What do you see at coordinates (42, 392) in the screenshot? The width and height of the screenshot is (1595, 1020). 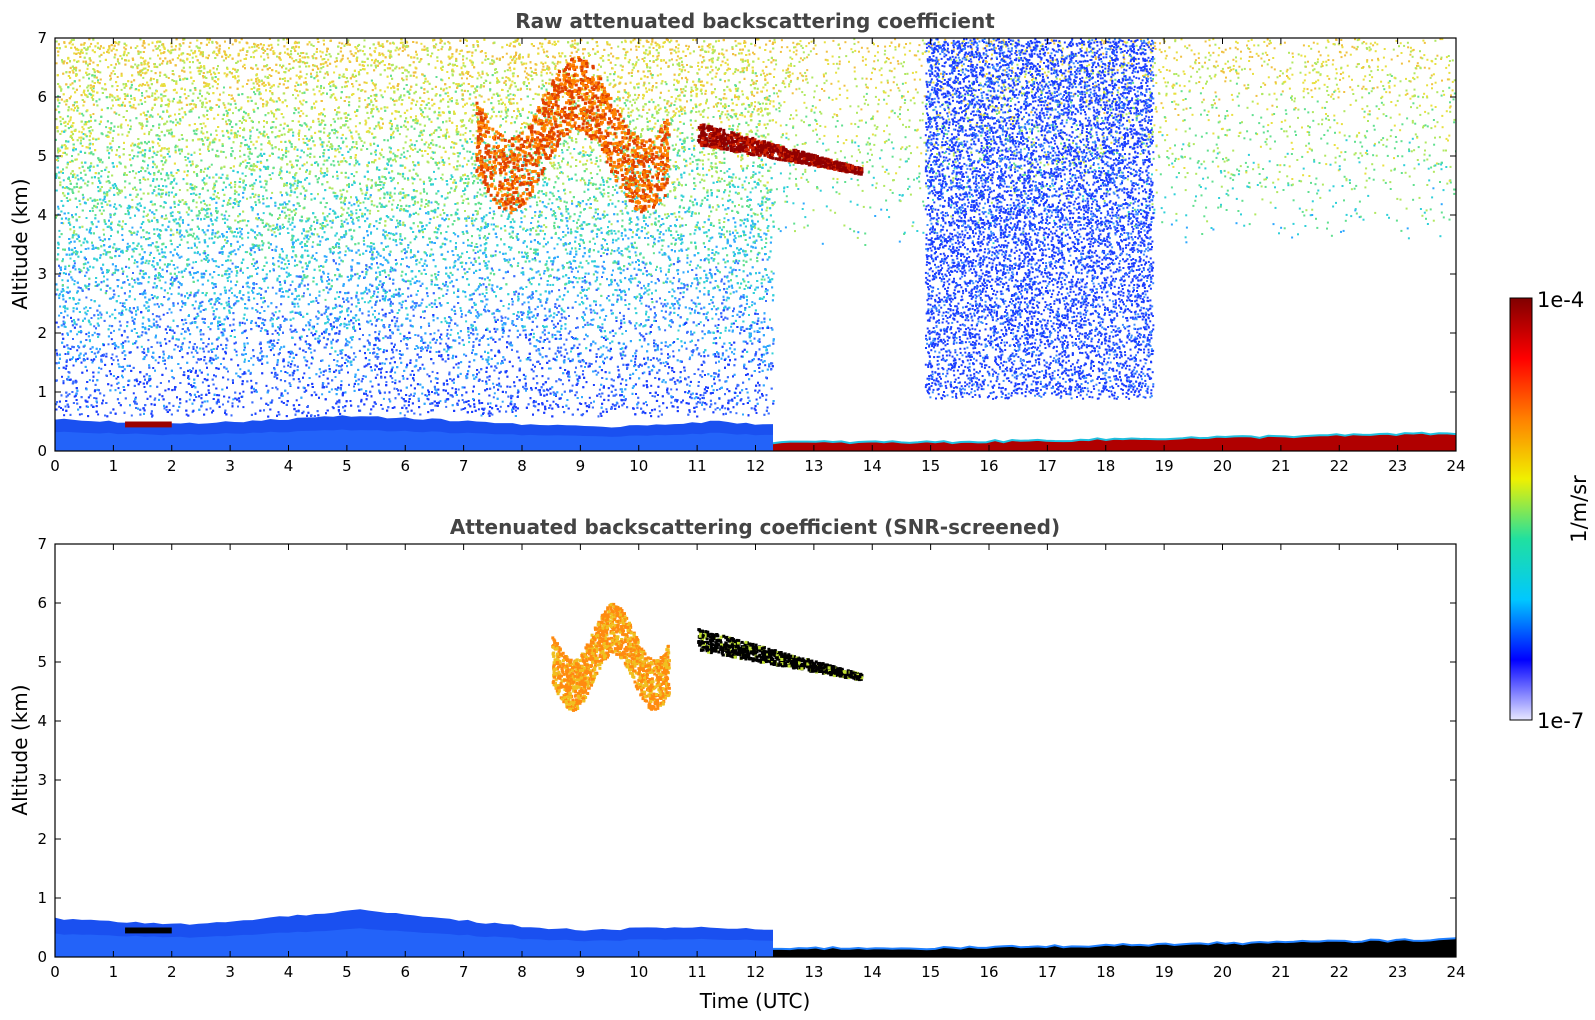 I see `panel0-ytick-label: 1` at bounding box center [42, 392].